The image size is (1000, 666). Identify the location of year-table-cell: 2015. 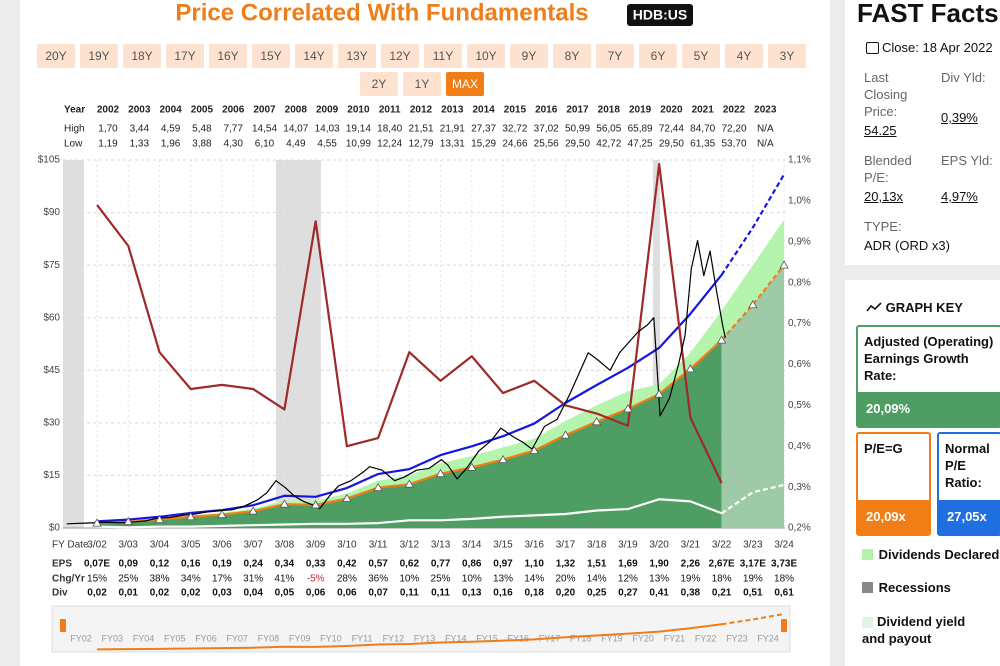
(515, 110).